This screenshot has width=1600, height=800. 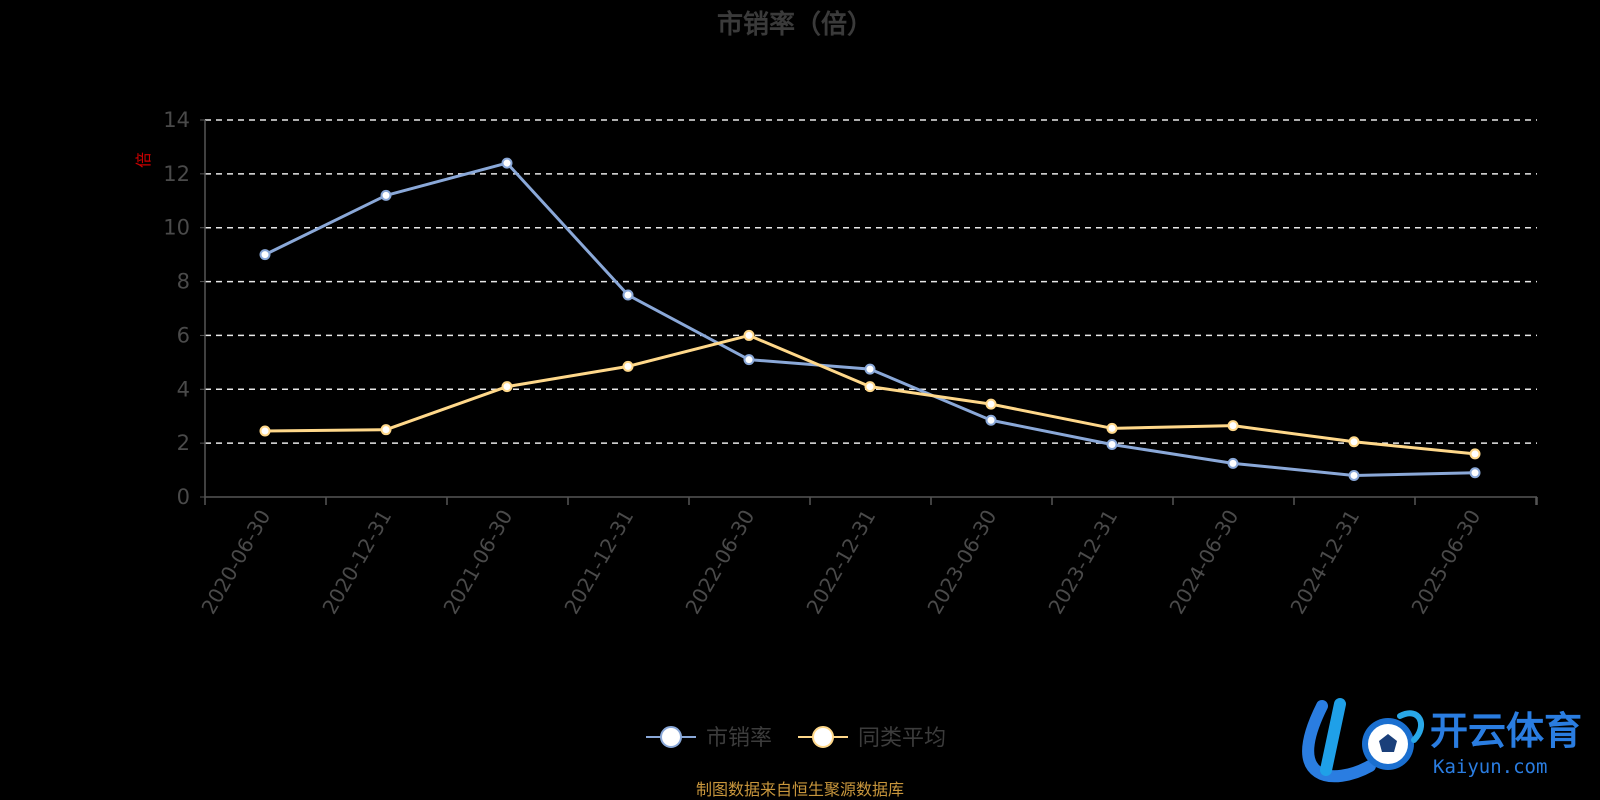 I want to click on x-tick-label: 2022-12-31, so click(x=840, y=562).